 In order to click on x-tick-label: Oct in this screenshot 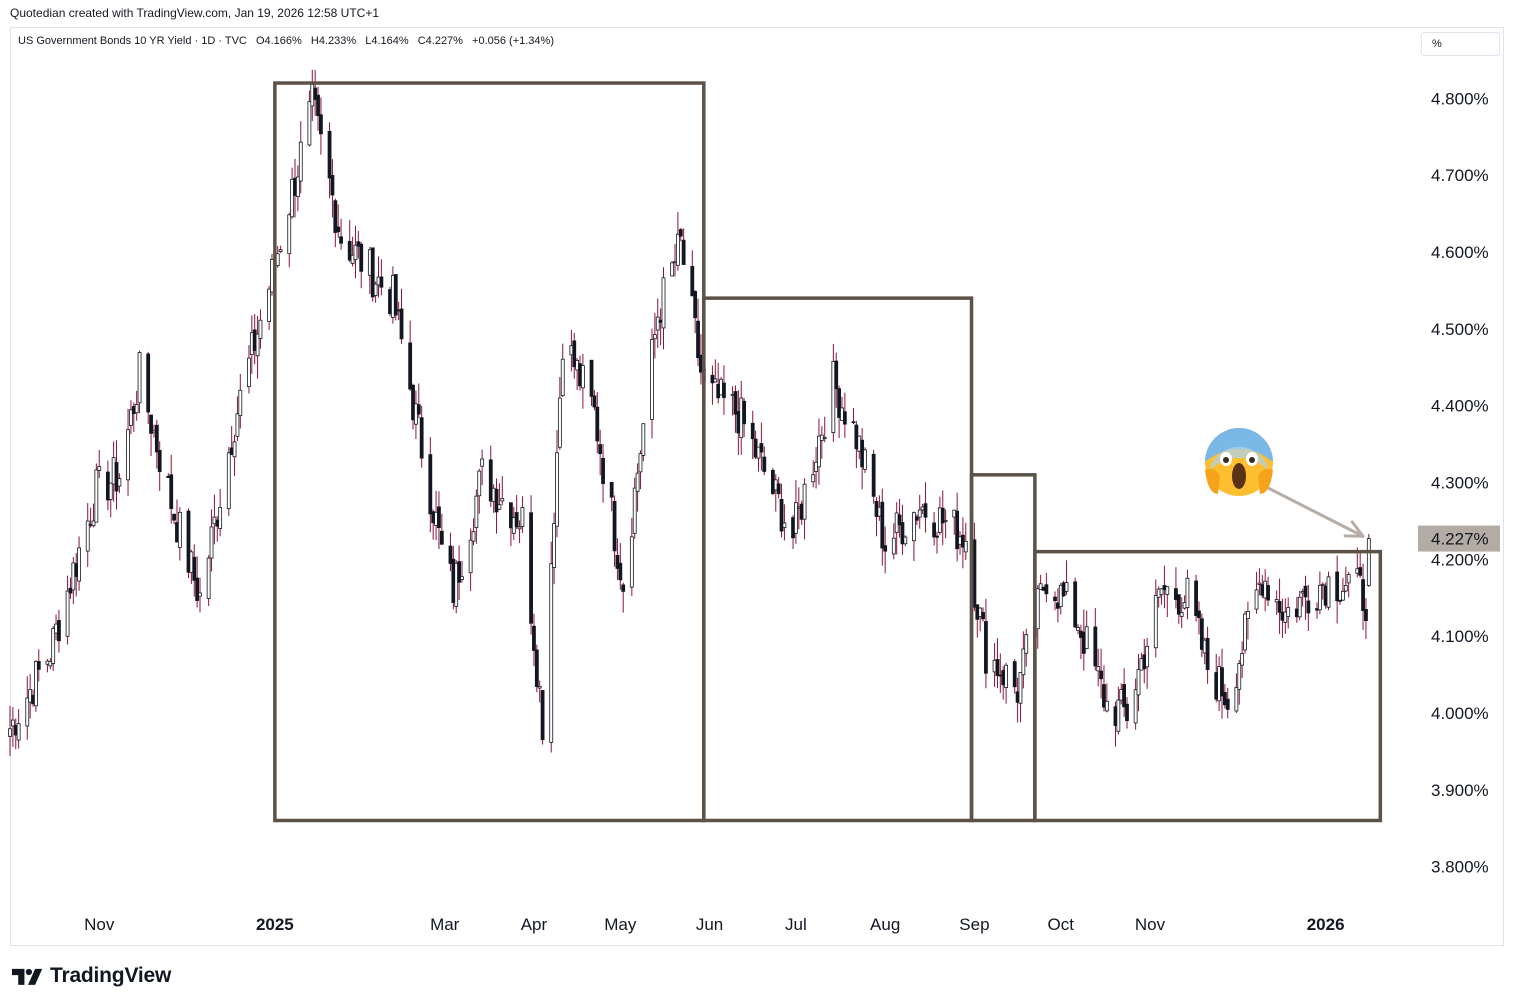, I will do `click(1061, 924)`.